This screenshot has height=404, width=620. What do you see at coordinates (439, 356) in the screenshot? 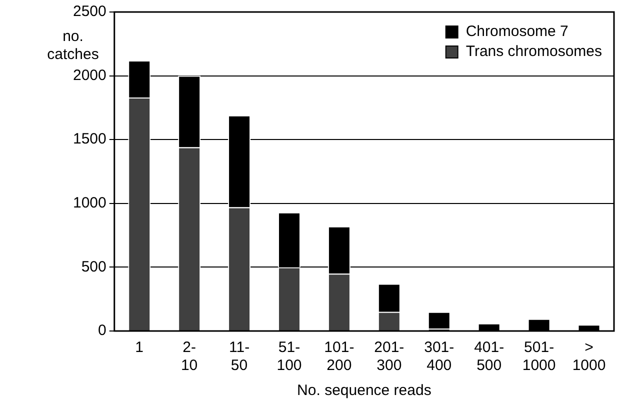
I see `x-tick-label: 301- 400` at bounding box center [439, 356].